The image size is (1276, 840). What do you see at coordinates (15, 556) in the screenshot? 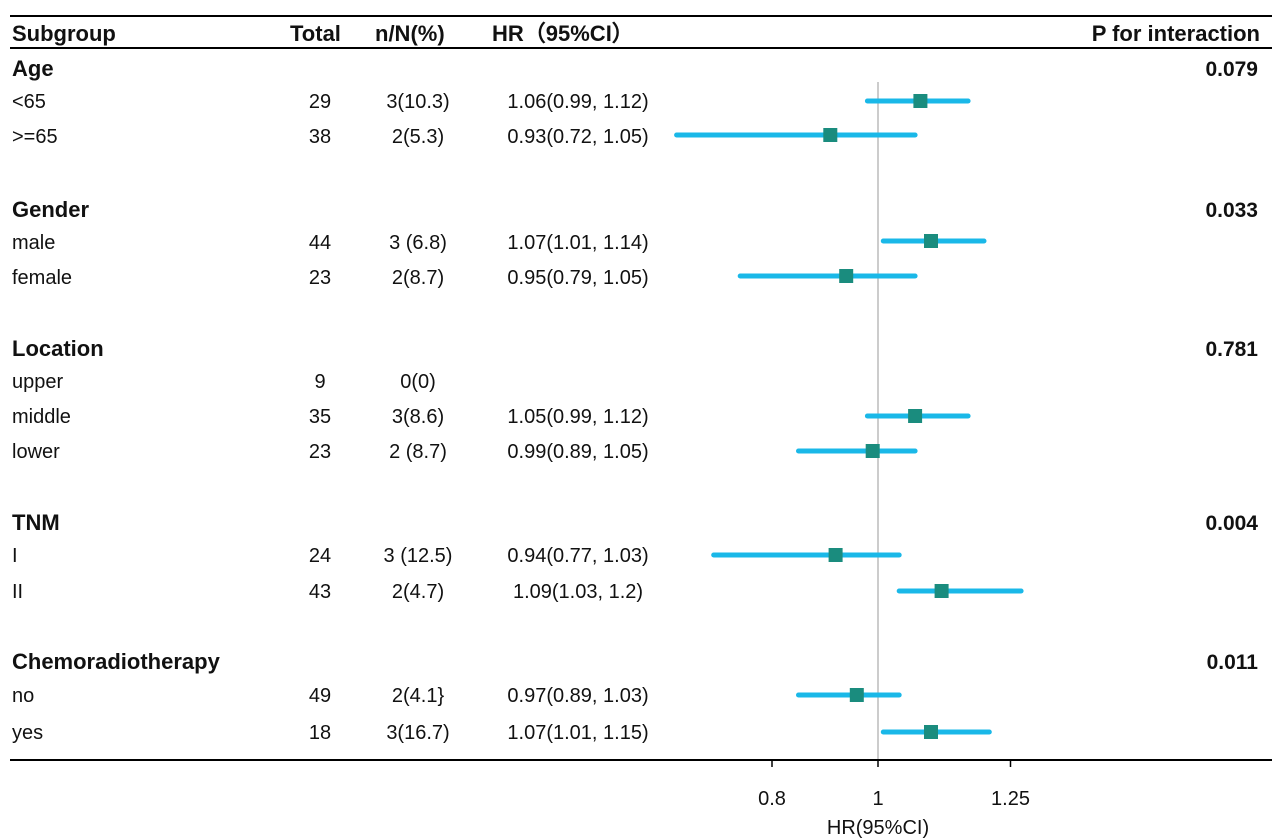
I see `subgroup-label: I` at bounding box center [15, 556].